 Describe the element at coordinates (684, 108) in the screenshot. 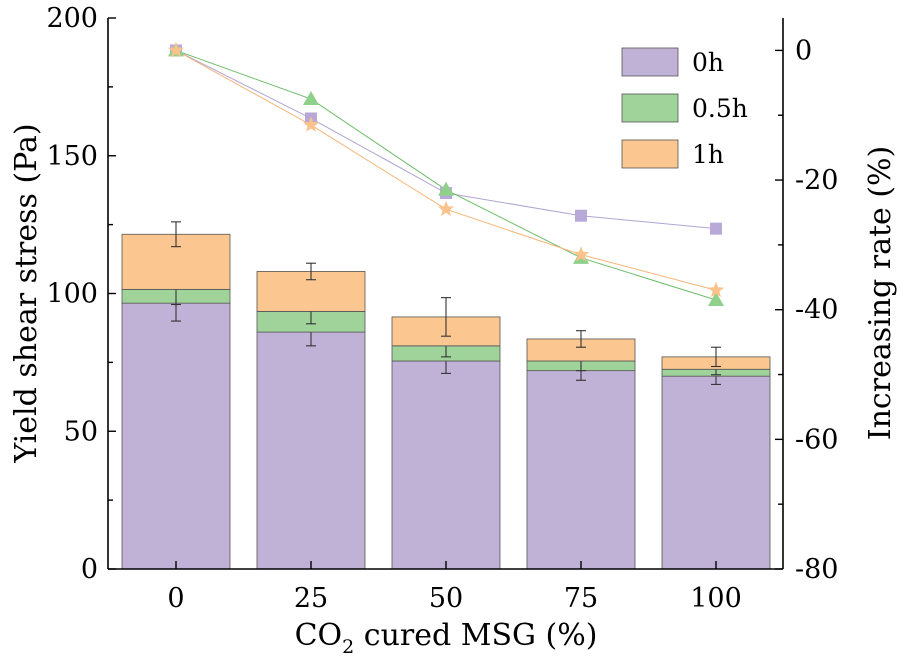

I see `legend: 0h 0.5h 1h` at that location.